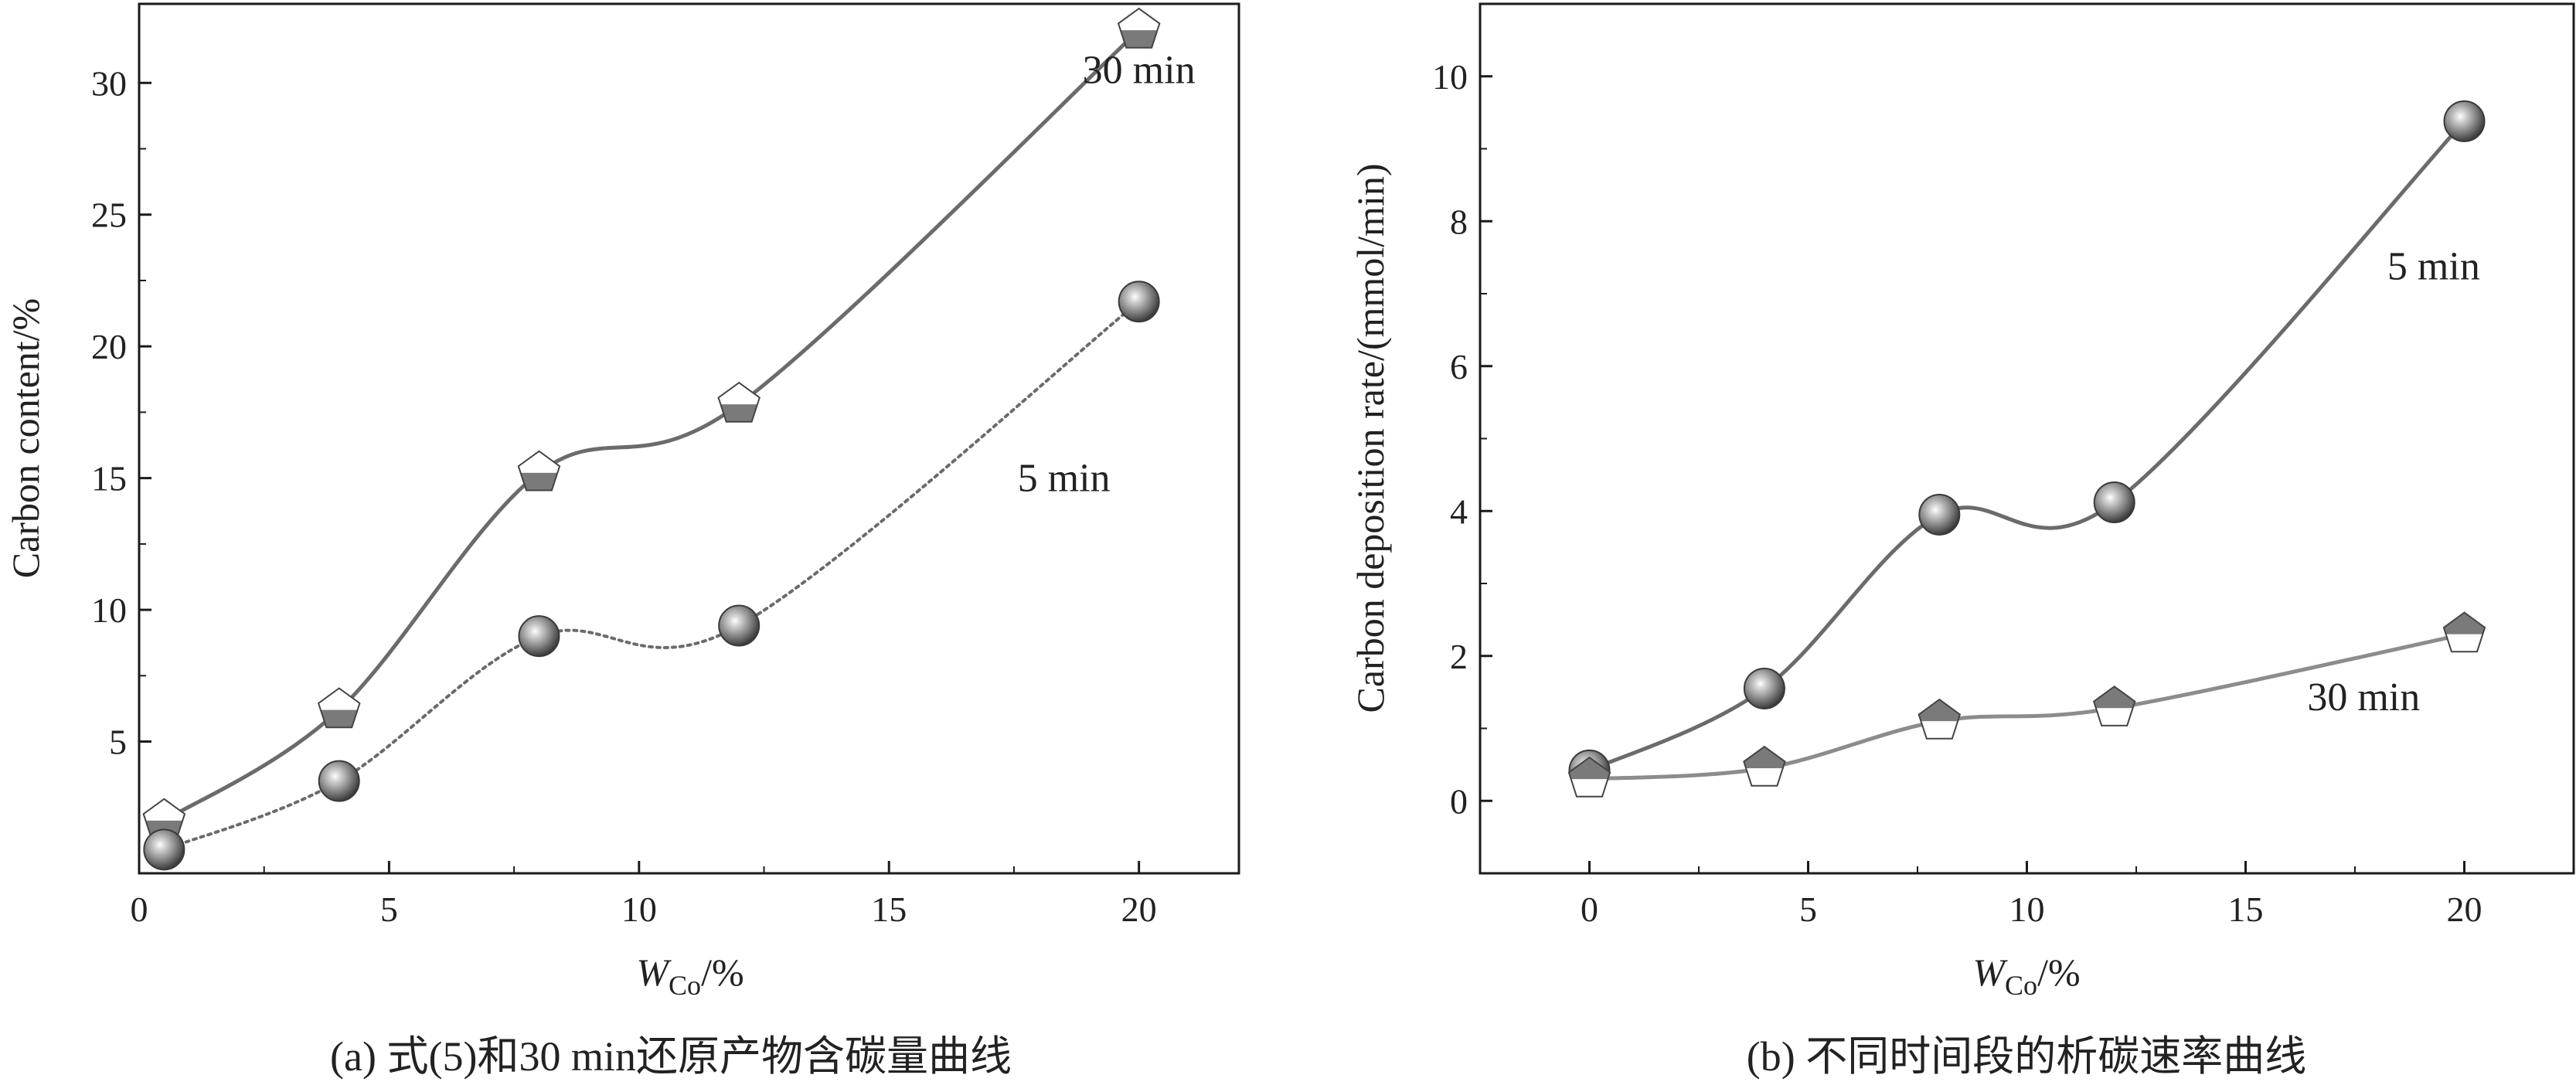  What do you see at coordinates (2027, 706) in the screenshot?
I see `series-line` at bounding box center [2027, 706].